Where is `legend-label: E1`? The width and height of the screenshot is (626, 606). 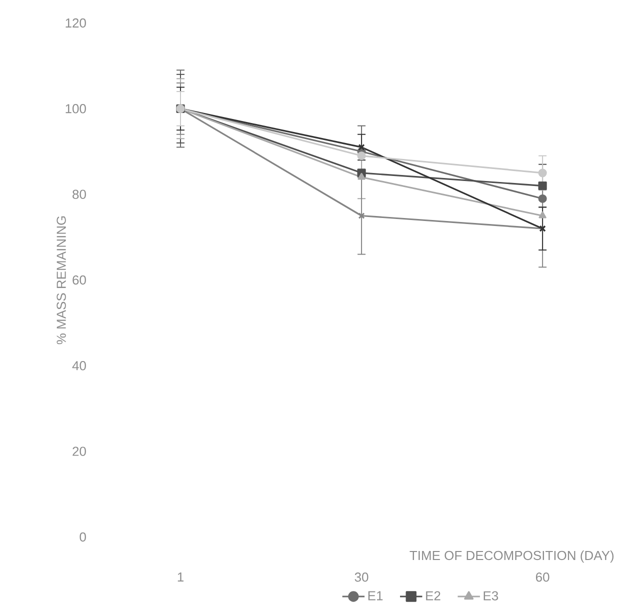 legend-label: E1 is located at coordinates (375, 595).